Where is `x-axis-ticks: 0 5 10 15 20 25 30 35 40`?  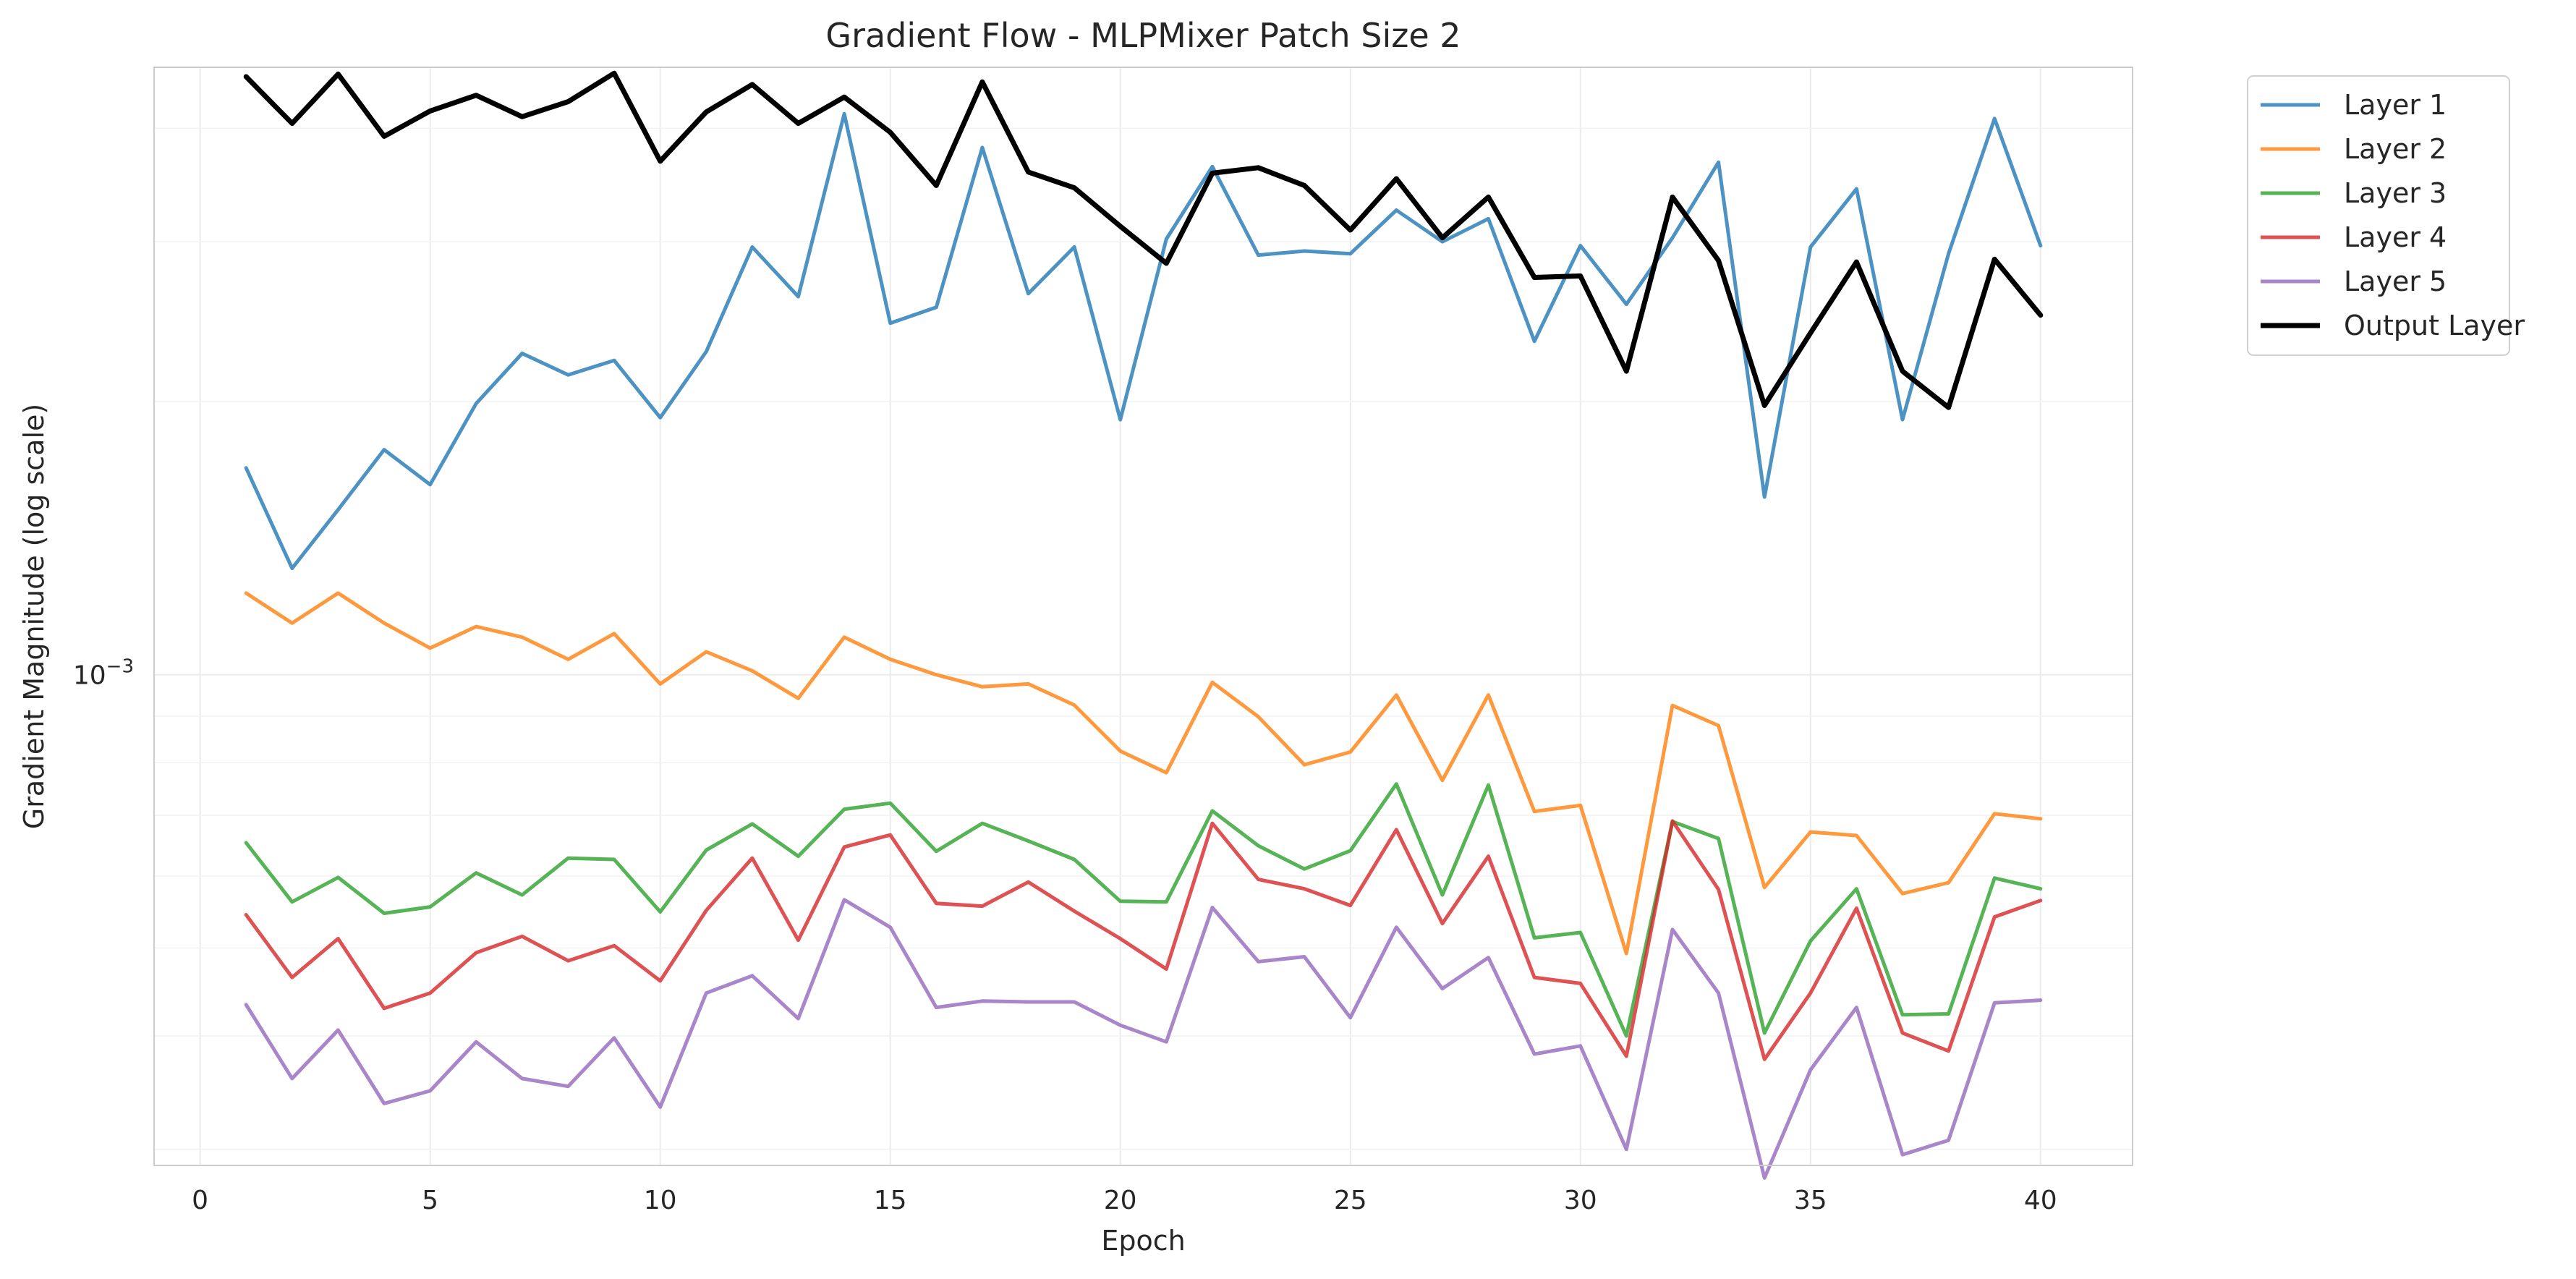
x-axis-ticks: 0 5 10 15 20 25 30 35 40 is located at coordinates (1124, 1200).